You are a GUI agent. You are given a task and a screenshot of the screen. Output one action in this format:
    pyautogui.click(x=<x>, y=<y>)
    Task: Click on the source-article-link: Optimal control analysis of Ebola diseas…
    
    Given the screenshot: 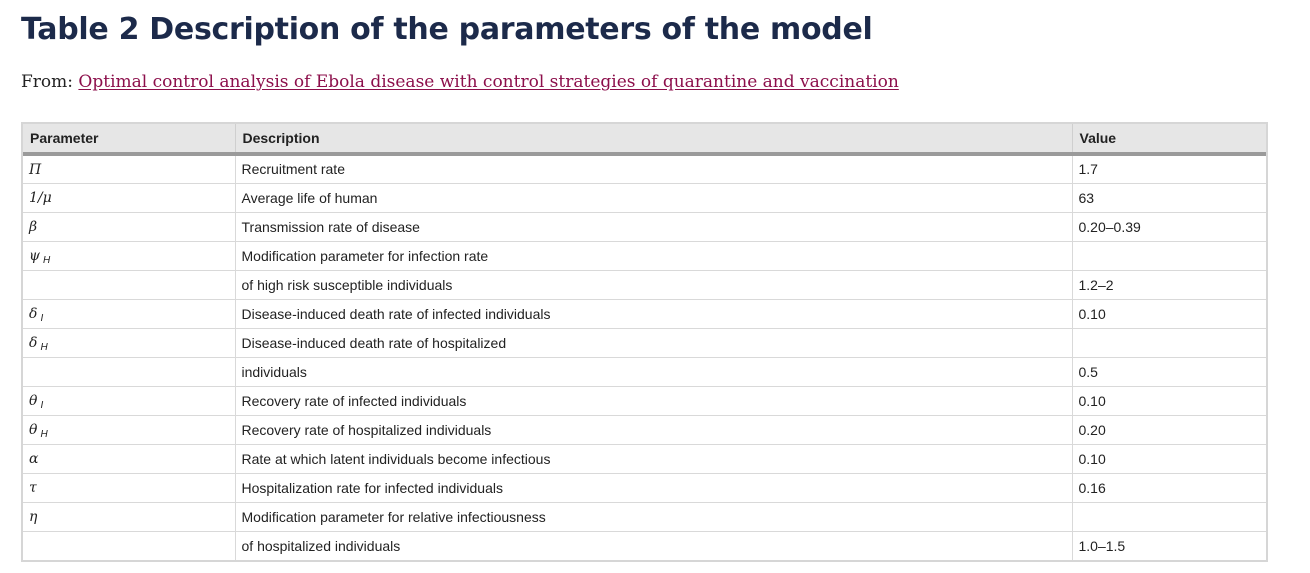 What is the action you would take?
    pyautogui.click(x=488, y=82)
    